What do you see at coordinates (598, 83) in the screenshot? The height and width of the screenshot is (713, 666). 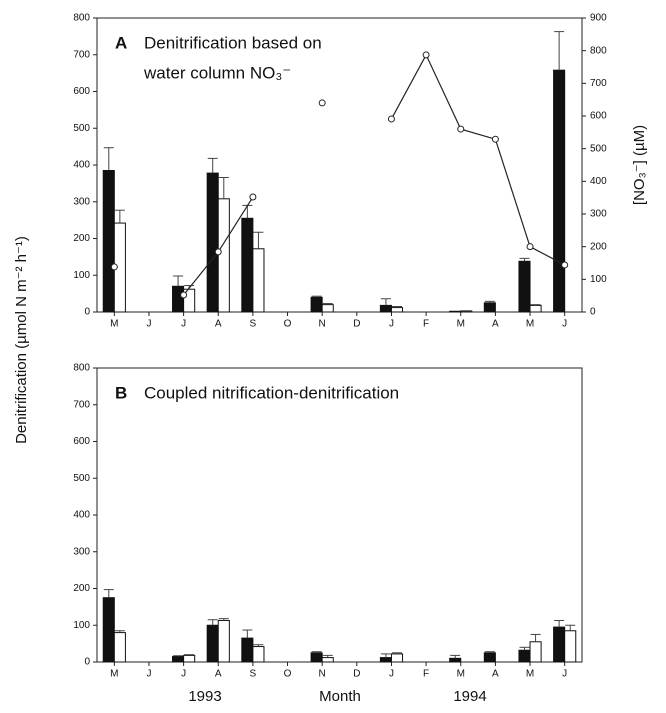 I see `y2-tick-label: 700` at bounding box center [598, 83].